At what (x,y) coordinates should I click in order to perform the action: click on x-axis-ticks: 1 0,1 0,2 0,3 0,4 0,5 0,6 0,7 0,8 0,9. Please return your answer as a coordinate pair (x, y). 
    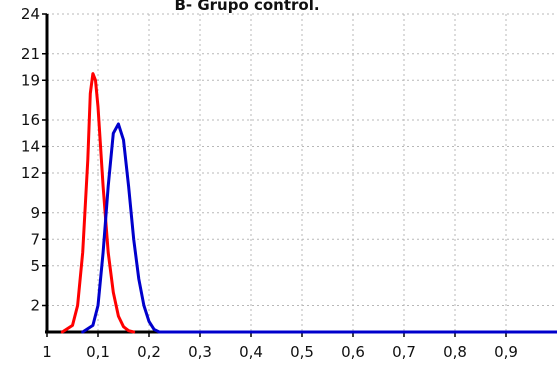
    Looking at the image, I should click on (280, 346).